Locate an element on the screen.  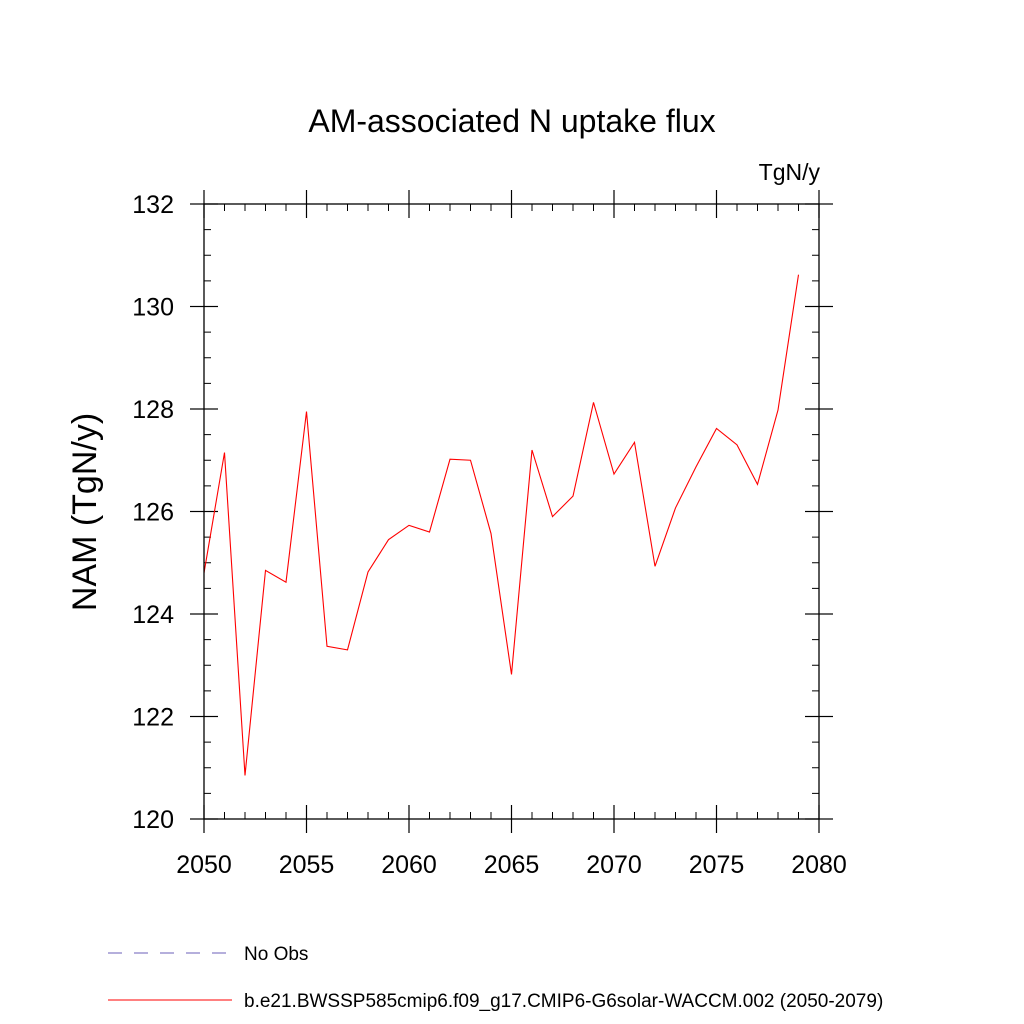
chart-title: AM-associated N uptake flux is located at coordinates (511, 121).